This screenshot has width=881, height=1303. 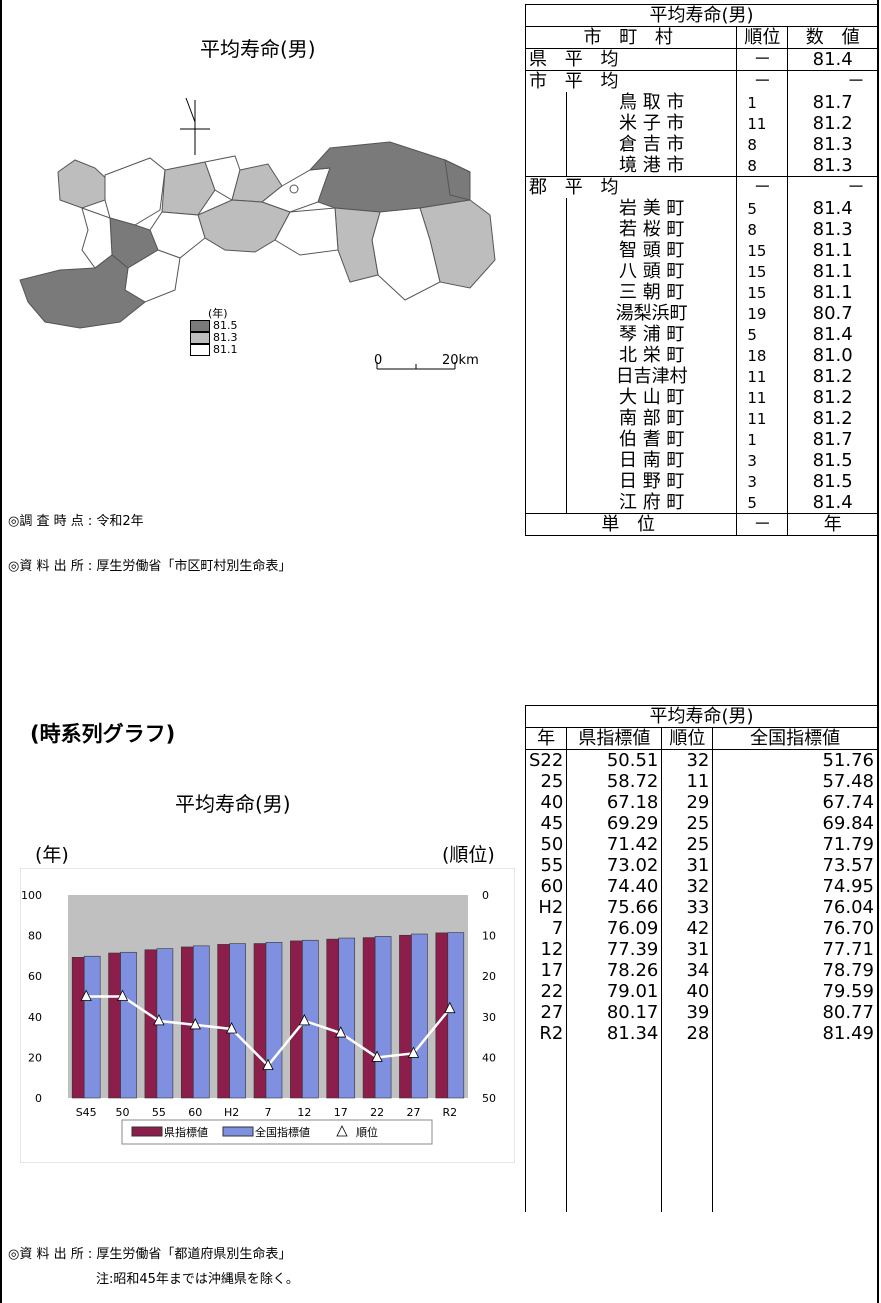 I want to click on y2-tick-label: 40, so click(x=489, y=1057).